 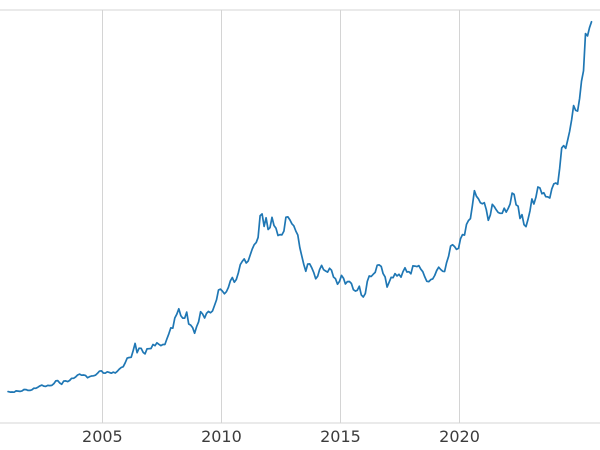 What do you see at coordinates (102, 436) in the screenshot?
I see `x-tick-label: 2005` at bounding box center [102, 436].